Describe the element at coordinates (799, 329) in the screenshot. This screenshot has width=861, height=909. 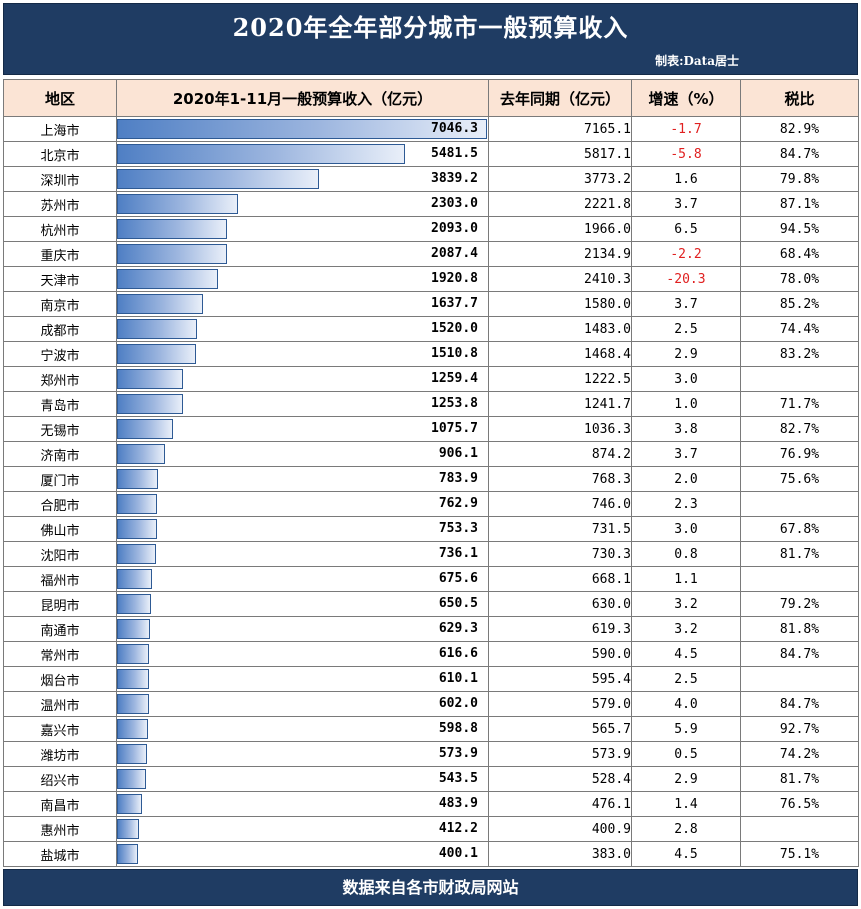
I see `tax-ratio-cell: 74.4%` at that location.